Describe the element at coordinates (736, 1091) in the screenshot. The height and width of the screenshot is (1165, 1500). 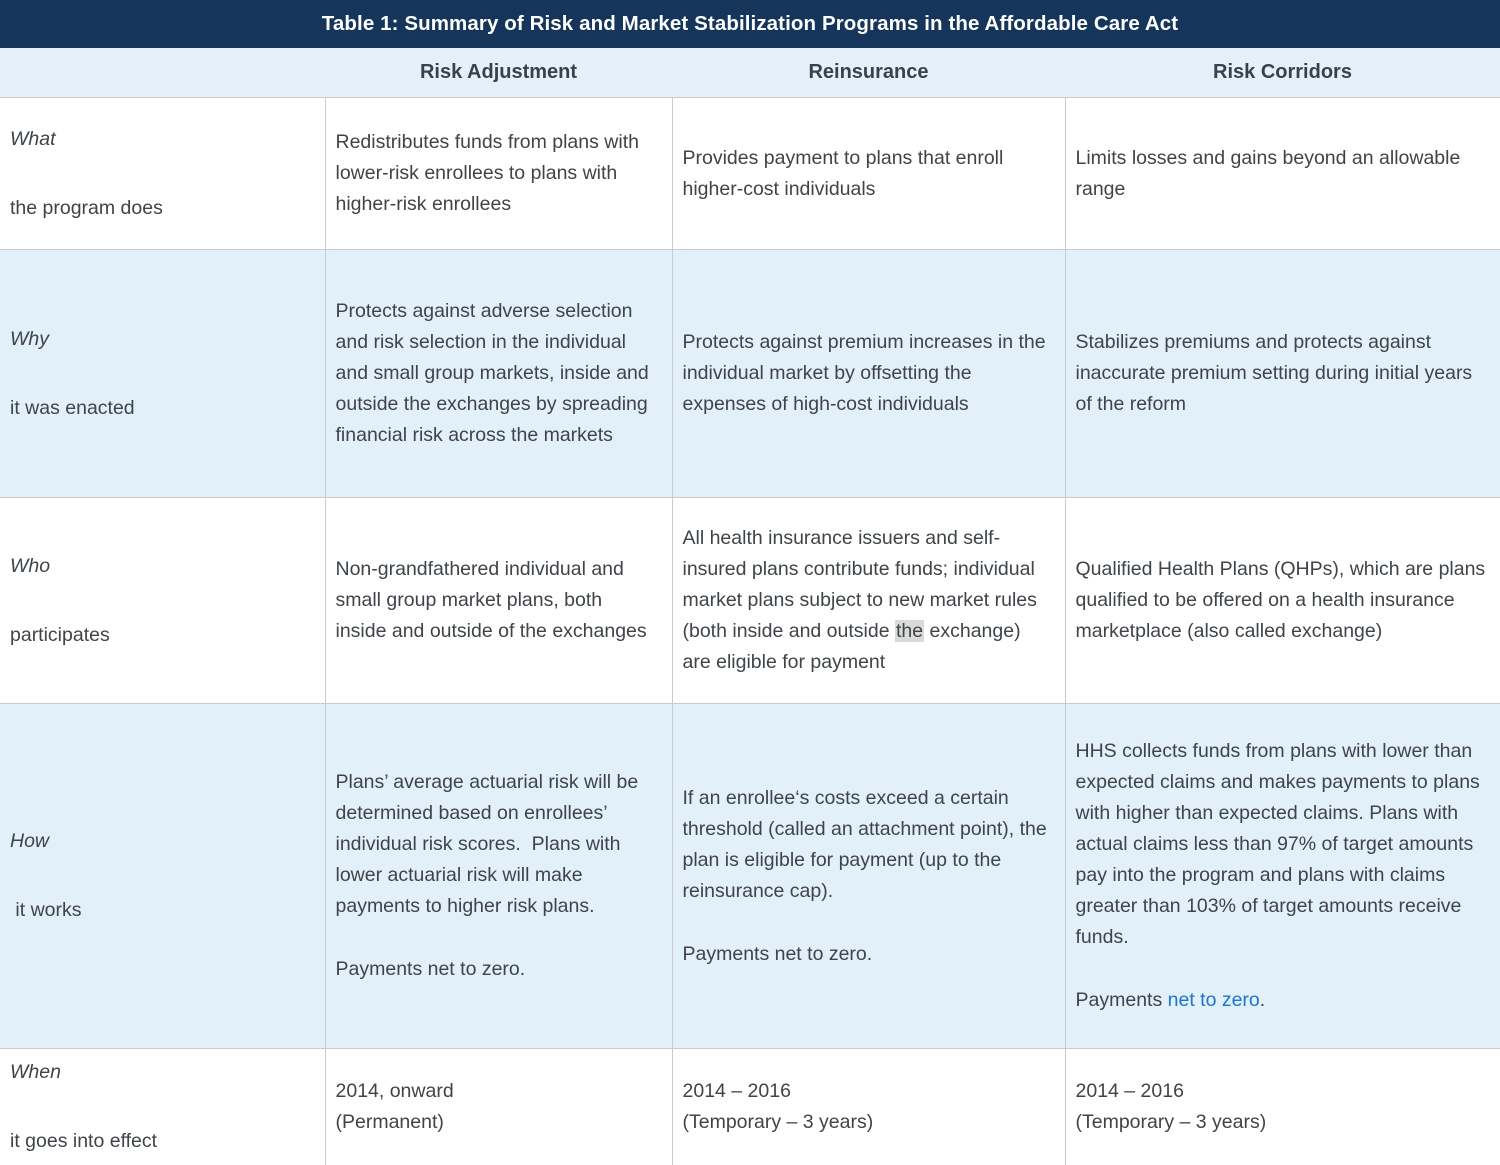
I see `when-reinsurance-line-1: 2014 – 2016` at that location.